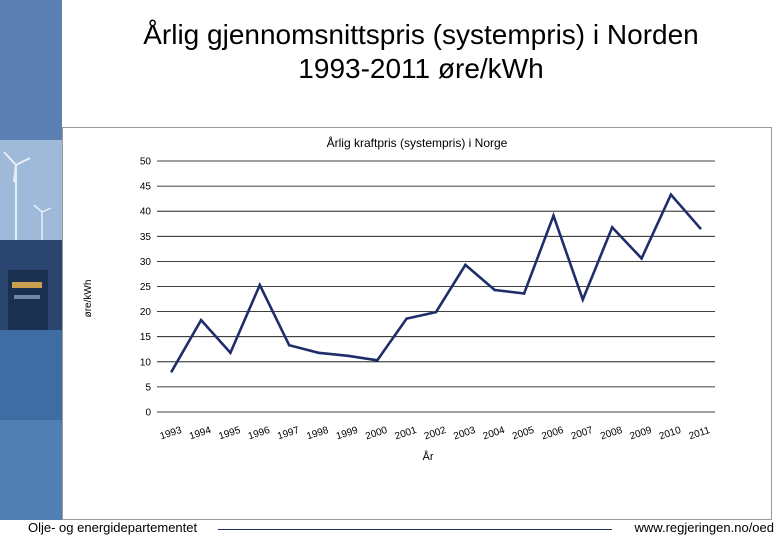 The image size is (780, 540). Describe the element at coordinates (436, 312) in the screenshot. I see `data-point-2002` at that location.